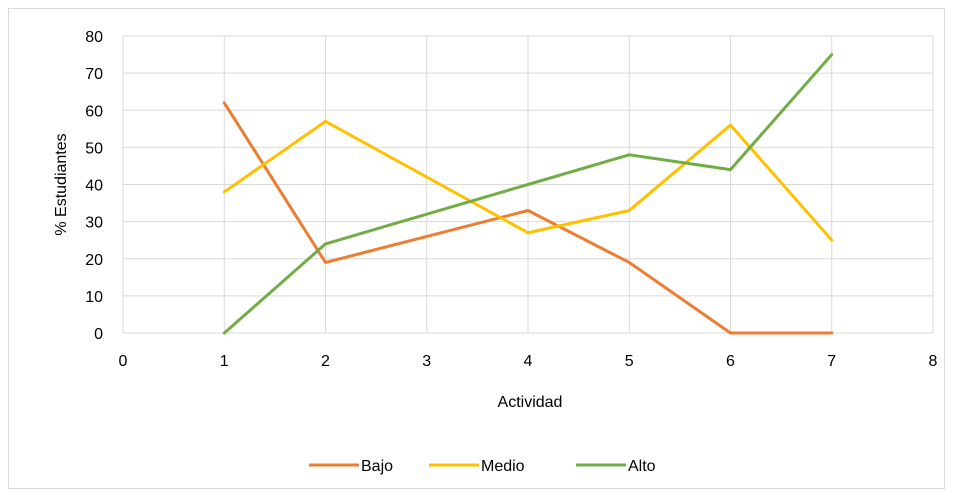  What do you see at coordinates (94, 297) in the screenshot?
I see `y-tick-label: 10` at bounding box center [94, 297].